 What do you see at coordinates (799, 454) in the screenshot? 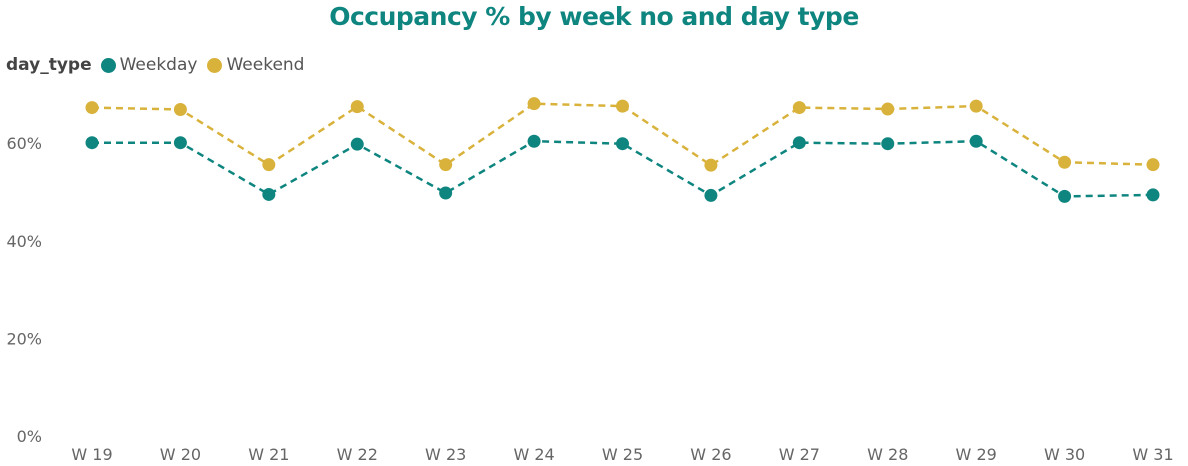
I see `x-tick-label: W 27` at bounding box center [799, 454].